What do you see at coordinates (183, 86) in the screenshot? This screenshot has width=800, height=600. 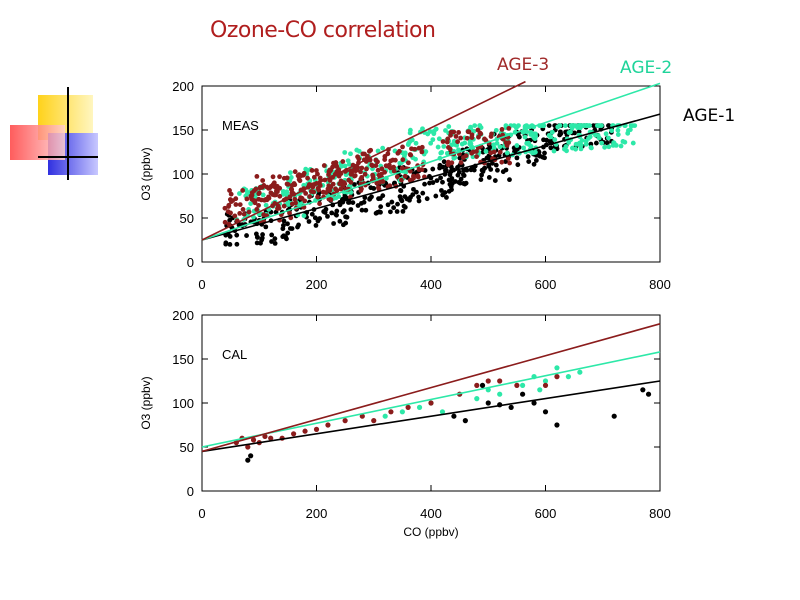 I see `meas-y-tick-label: 200` at bounding box center [183, 86].